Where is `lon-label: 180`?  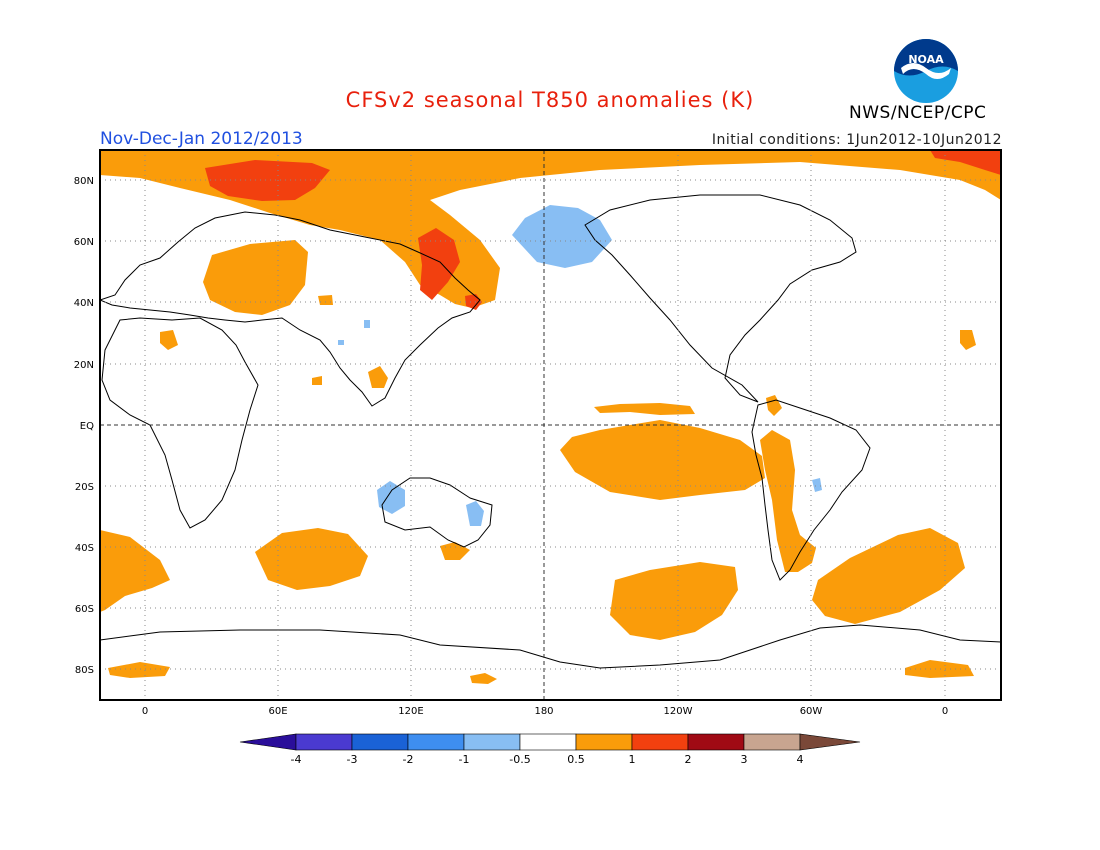
lon-label: 180 is located at coordinates (543, 711).